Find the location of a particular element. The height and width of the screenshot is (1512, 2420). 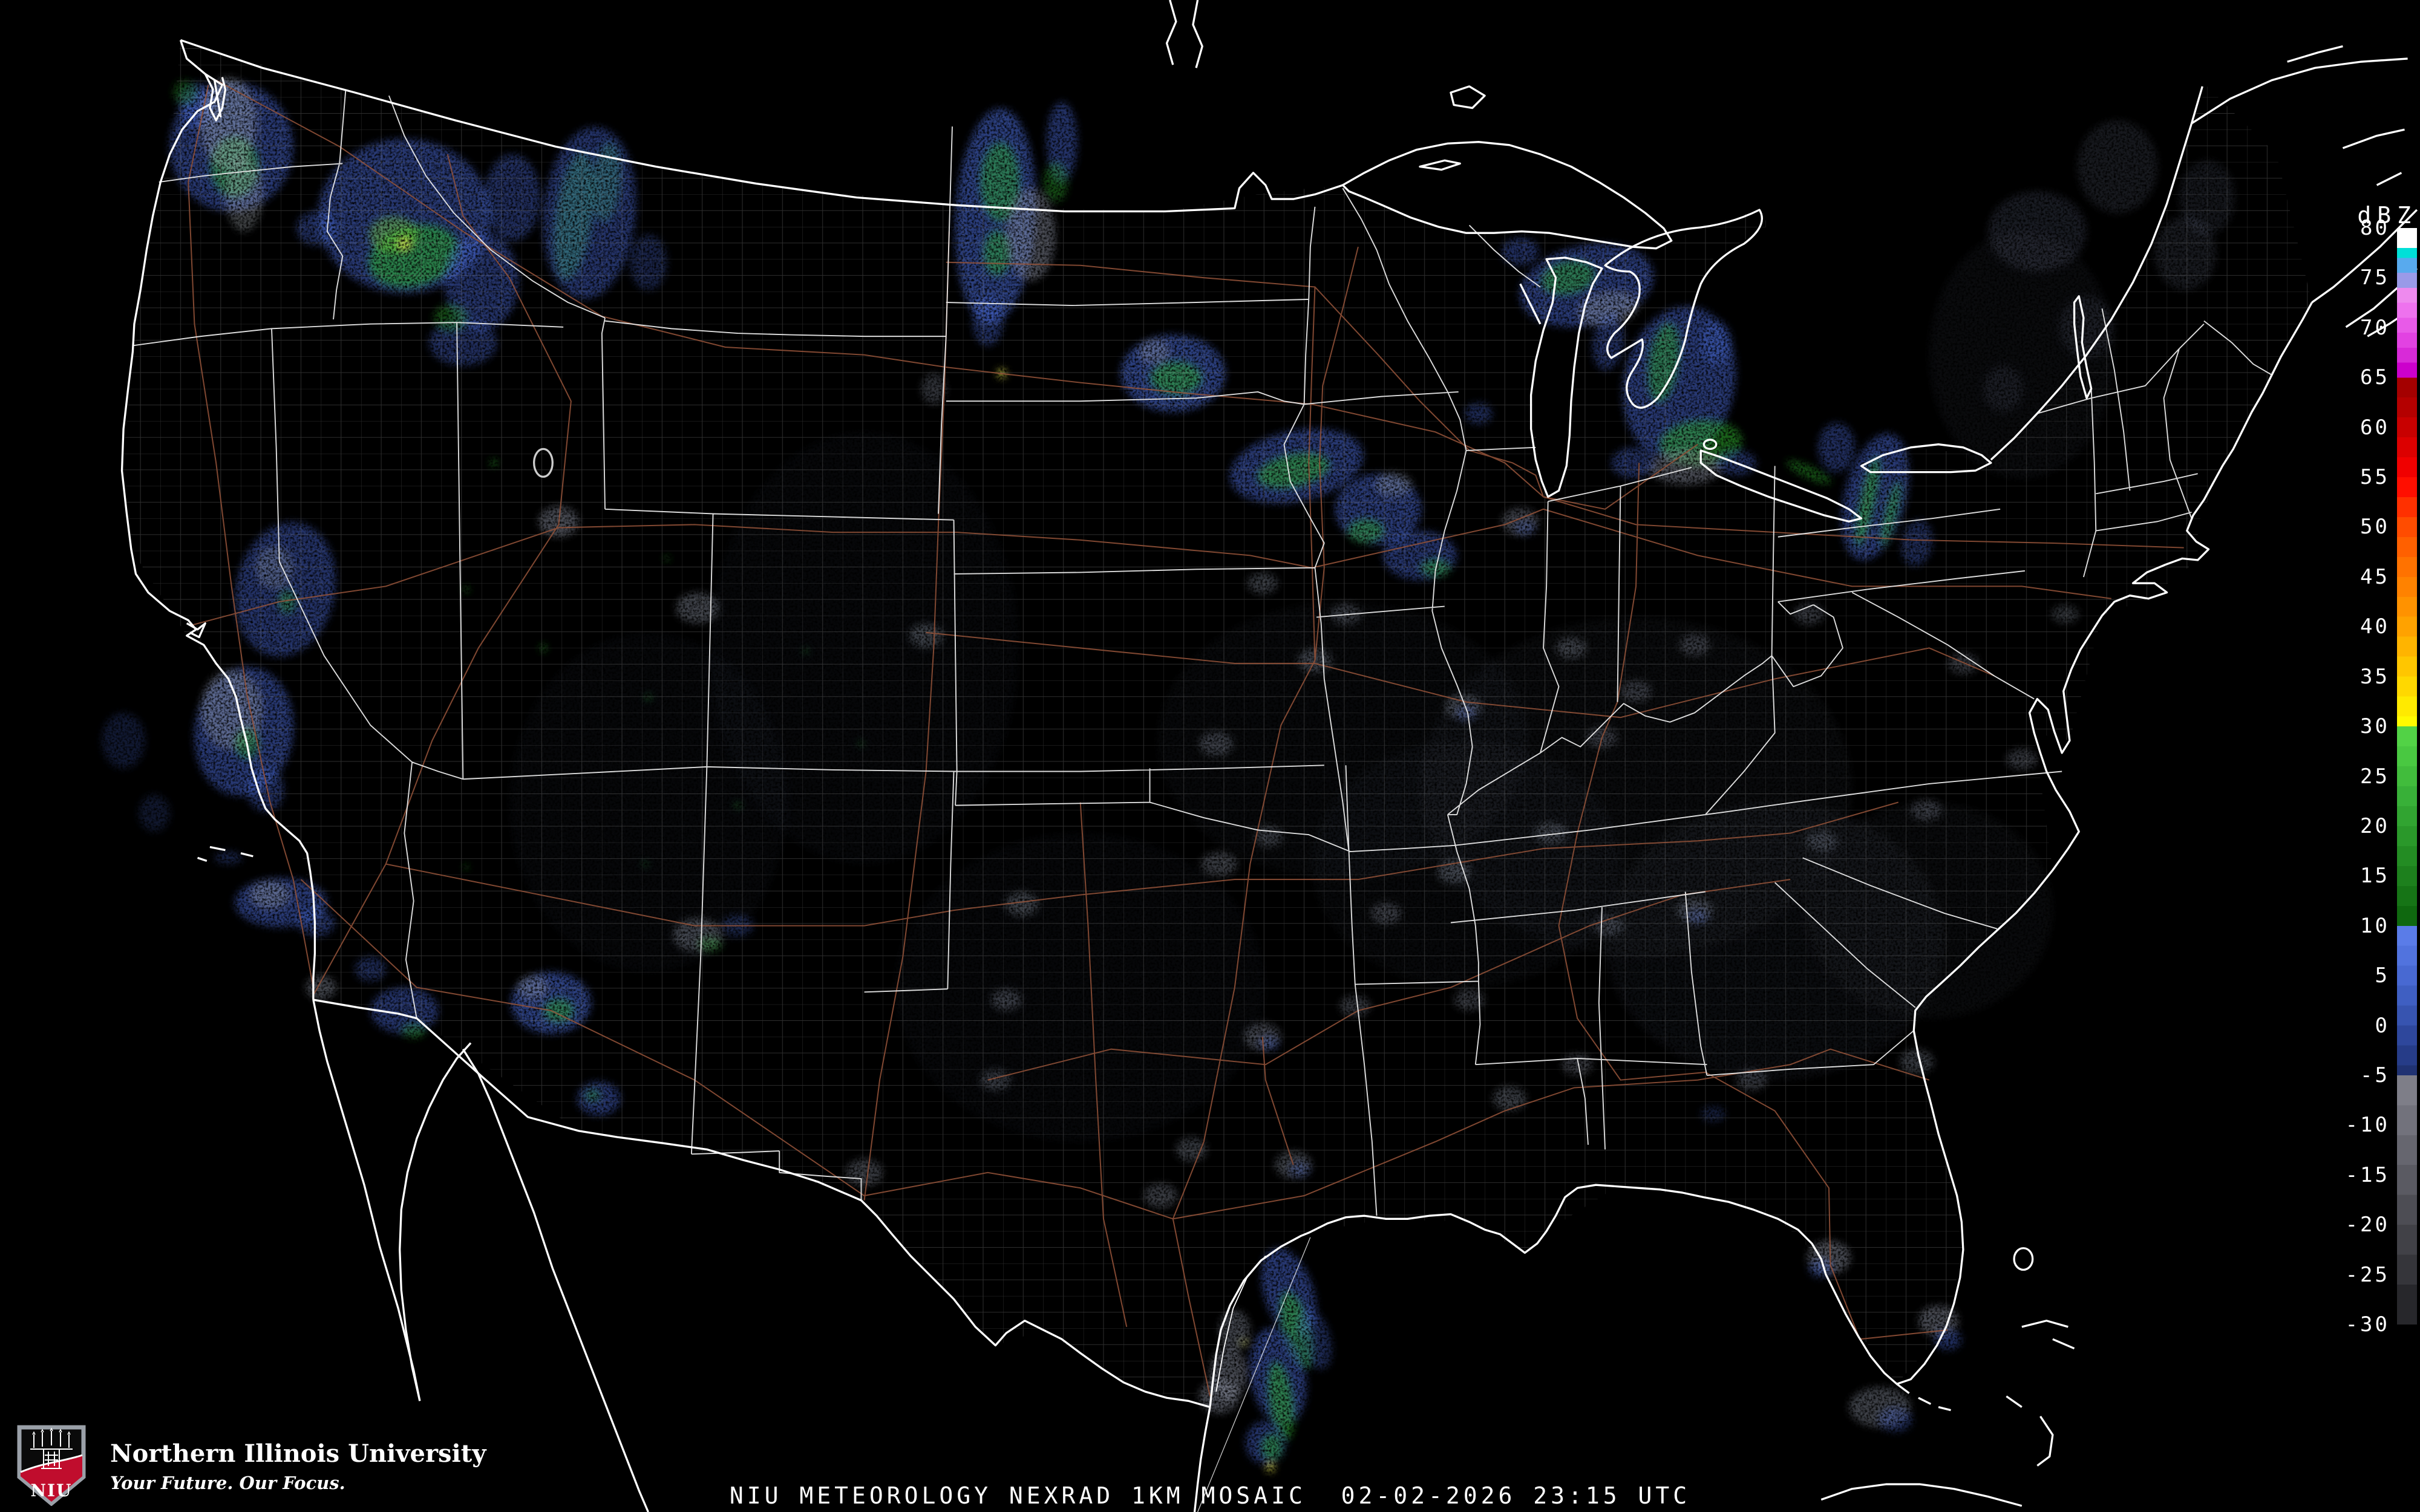

niu-monogram: NIU is located at coordinates (51, 1491).